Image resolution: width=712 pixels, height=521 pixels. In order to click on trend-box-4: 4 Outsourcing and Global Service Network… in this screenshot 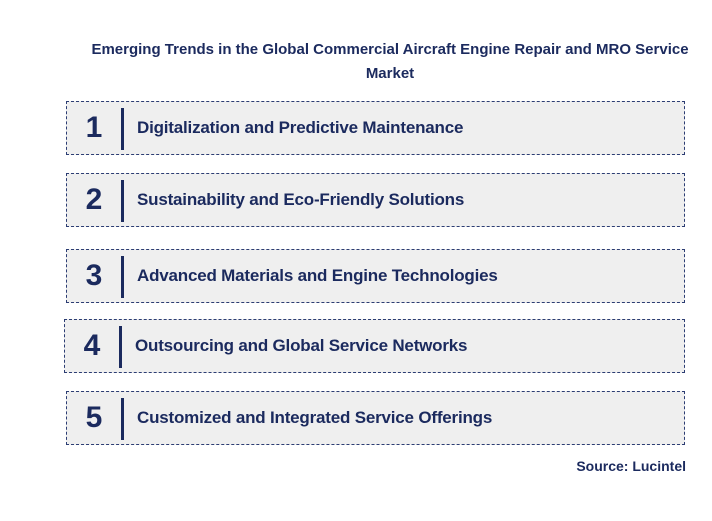, I will do `click(374, 346)`.